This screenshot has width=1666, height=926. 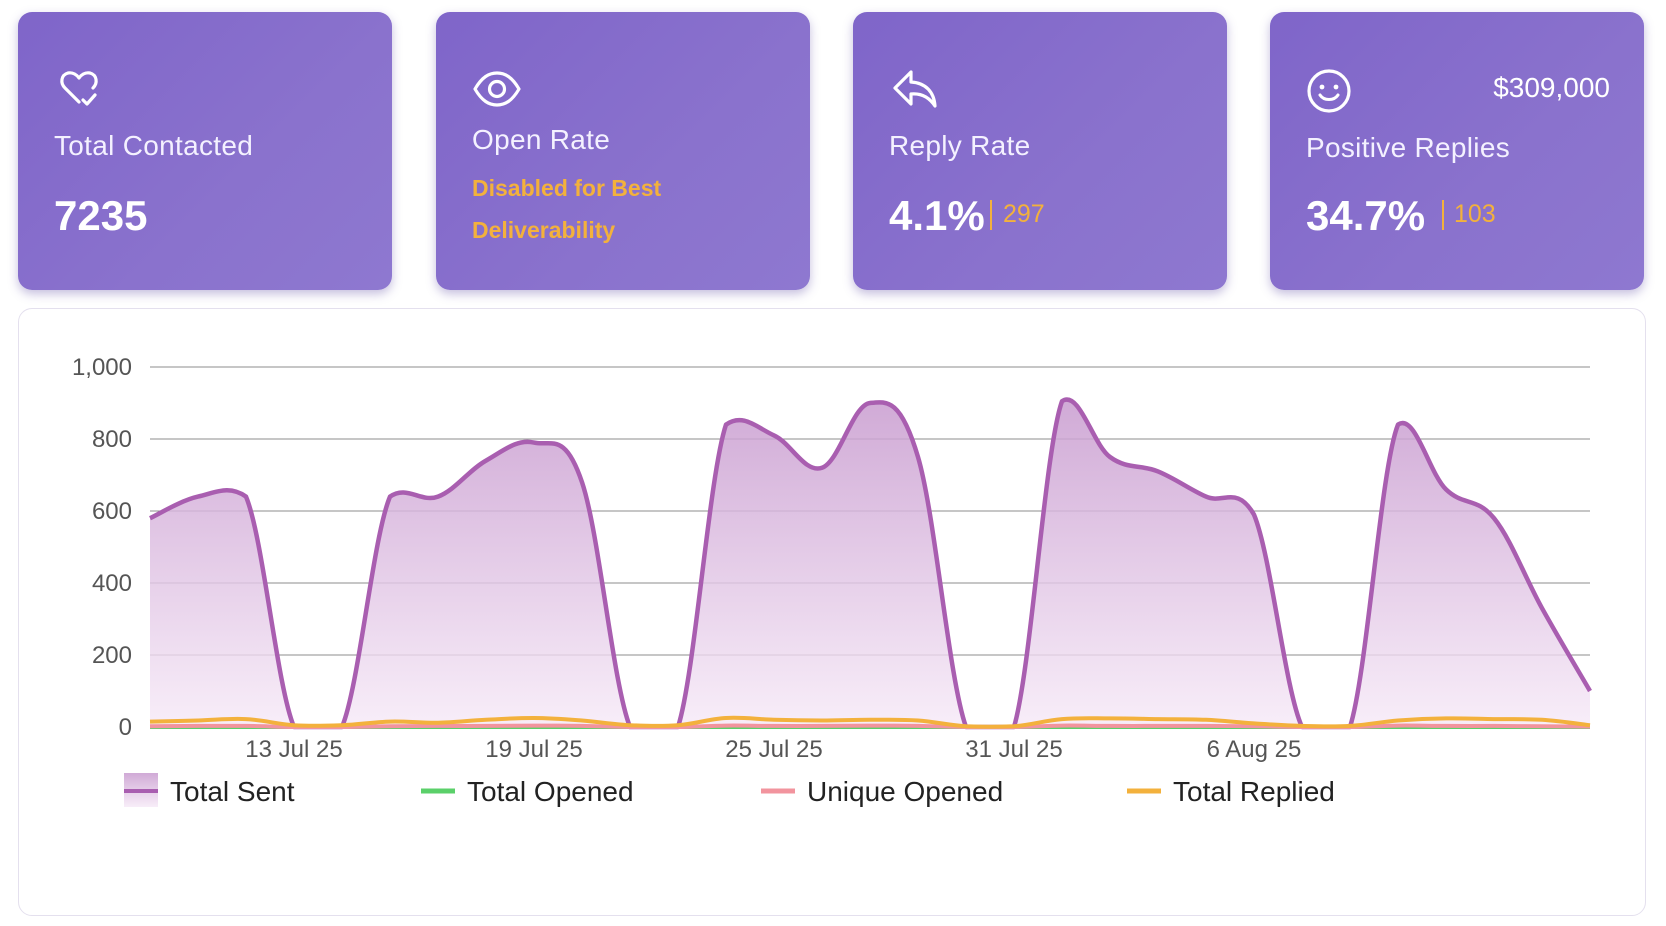 What do you see at coordinates (497, 89) in the screenshot?
I see `eye-icon` at bounding box center [497, 89].